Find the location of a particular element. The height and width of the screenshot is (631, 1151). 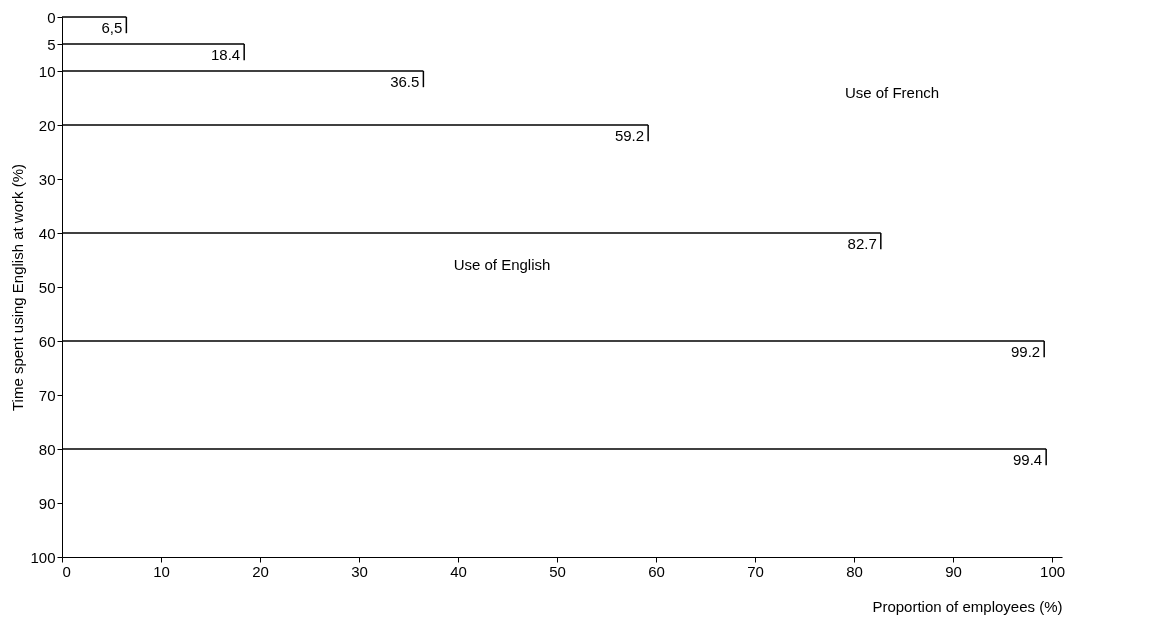

x-tick-label: 100 is located at coordinates (1053, 571).